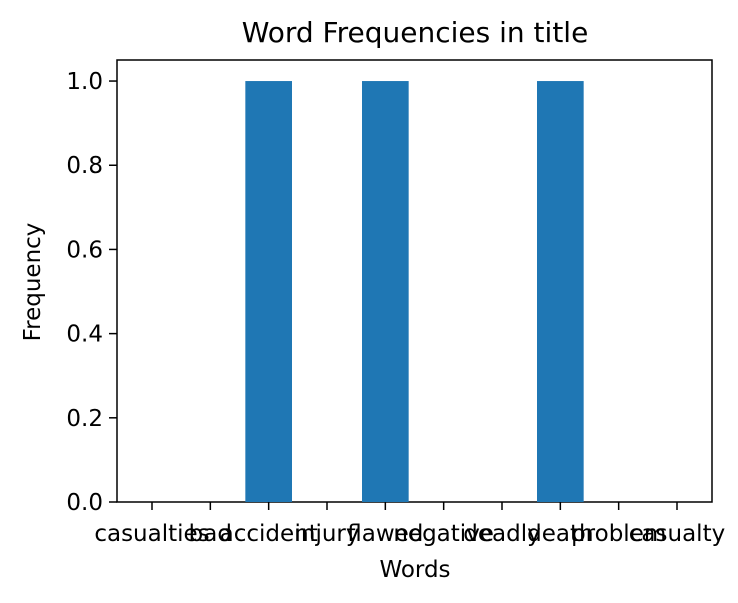 Image resolution: width=738 pixels, height=603 pixels. Describe the element at coordinates (268, 292) in the screenshot. I see `bar-accident` at that location.